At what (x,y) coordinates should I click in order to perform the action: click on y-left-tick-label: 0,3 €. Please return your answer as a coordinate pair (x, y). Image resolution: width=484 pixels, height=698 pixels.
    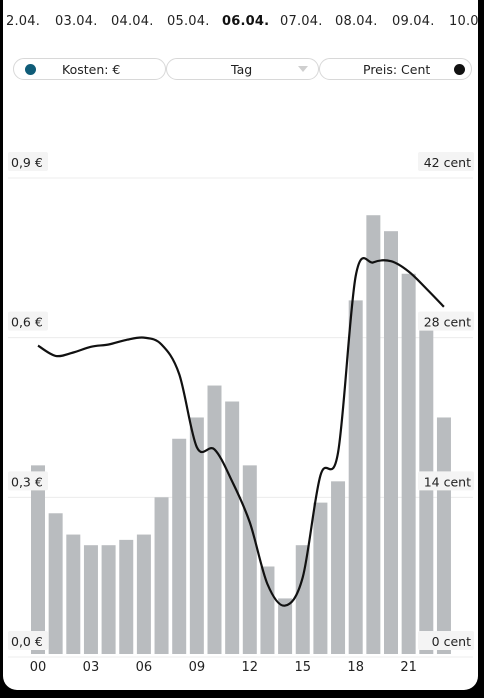
    Looking at the image, I should click on (27, 481).